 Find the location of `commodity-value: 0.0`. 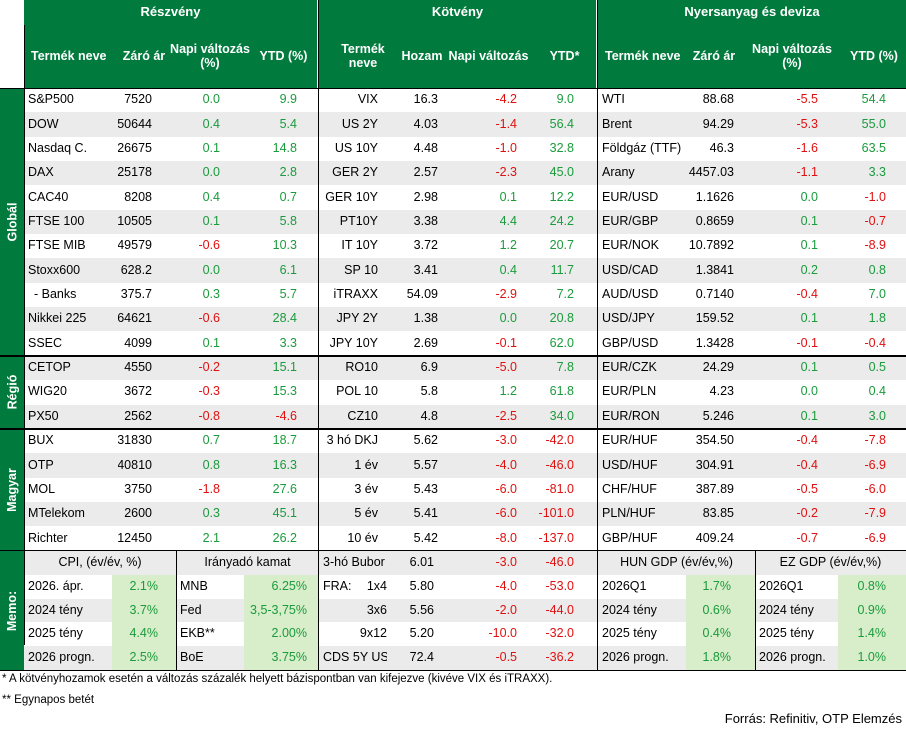

commodity-value: 0.0 is located at coordinates (809, 391).